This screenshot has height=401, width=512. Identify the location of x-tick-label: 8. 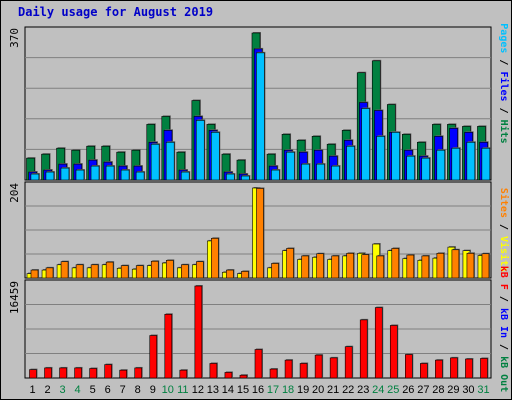
(138, 390).